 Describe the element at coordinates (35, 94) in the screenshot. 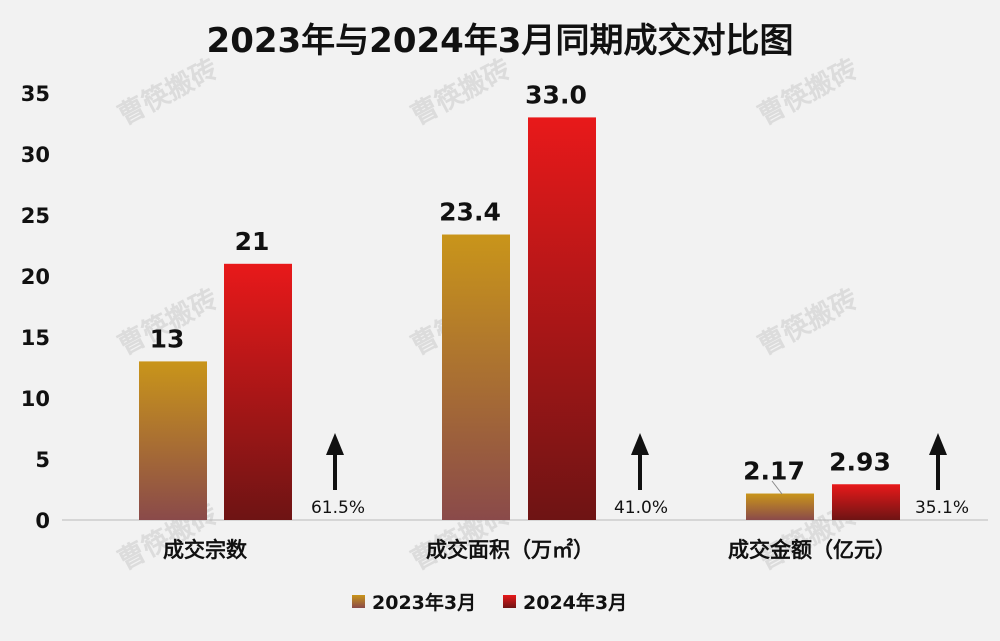

I see `y-tick-label: 35` at that location.